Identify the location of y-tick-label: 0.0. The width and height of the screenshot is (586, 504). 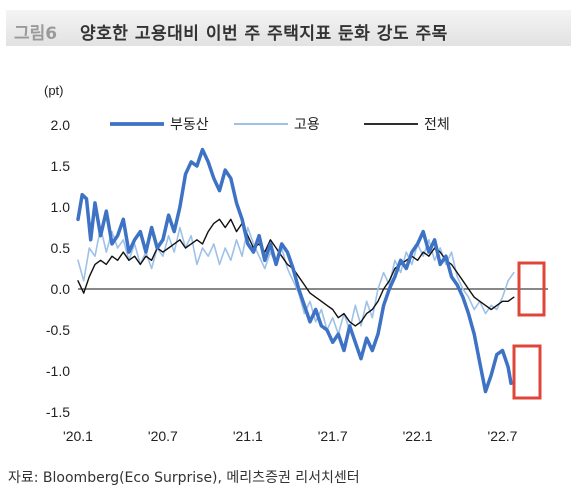
(61, 289).